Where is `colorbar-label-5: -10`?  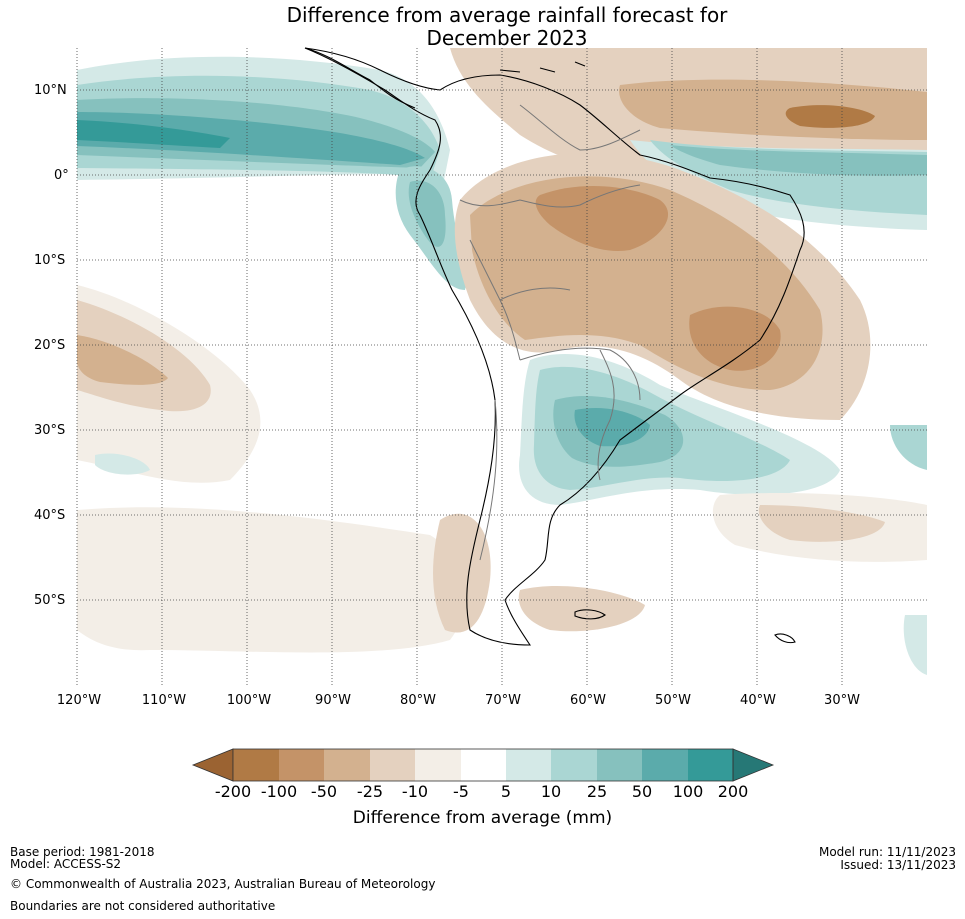
colorbar-label-5: -10 is located at coordinates (415, 791).